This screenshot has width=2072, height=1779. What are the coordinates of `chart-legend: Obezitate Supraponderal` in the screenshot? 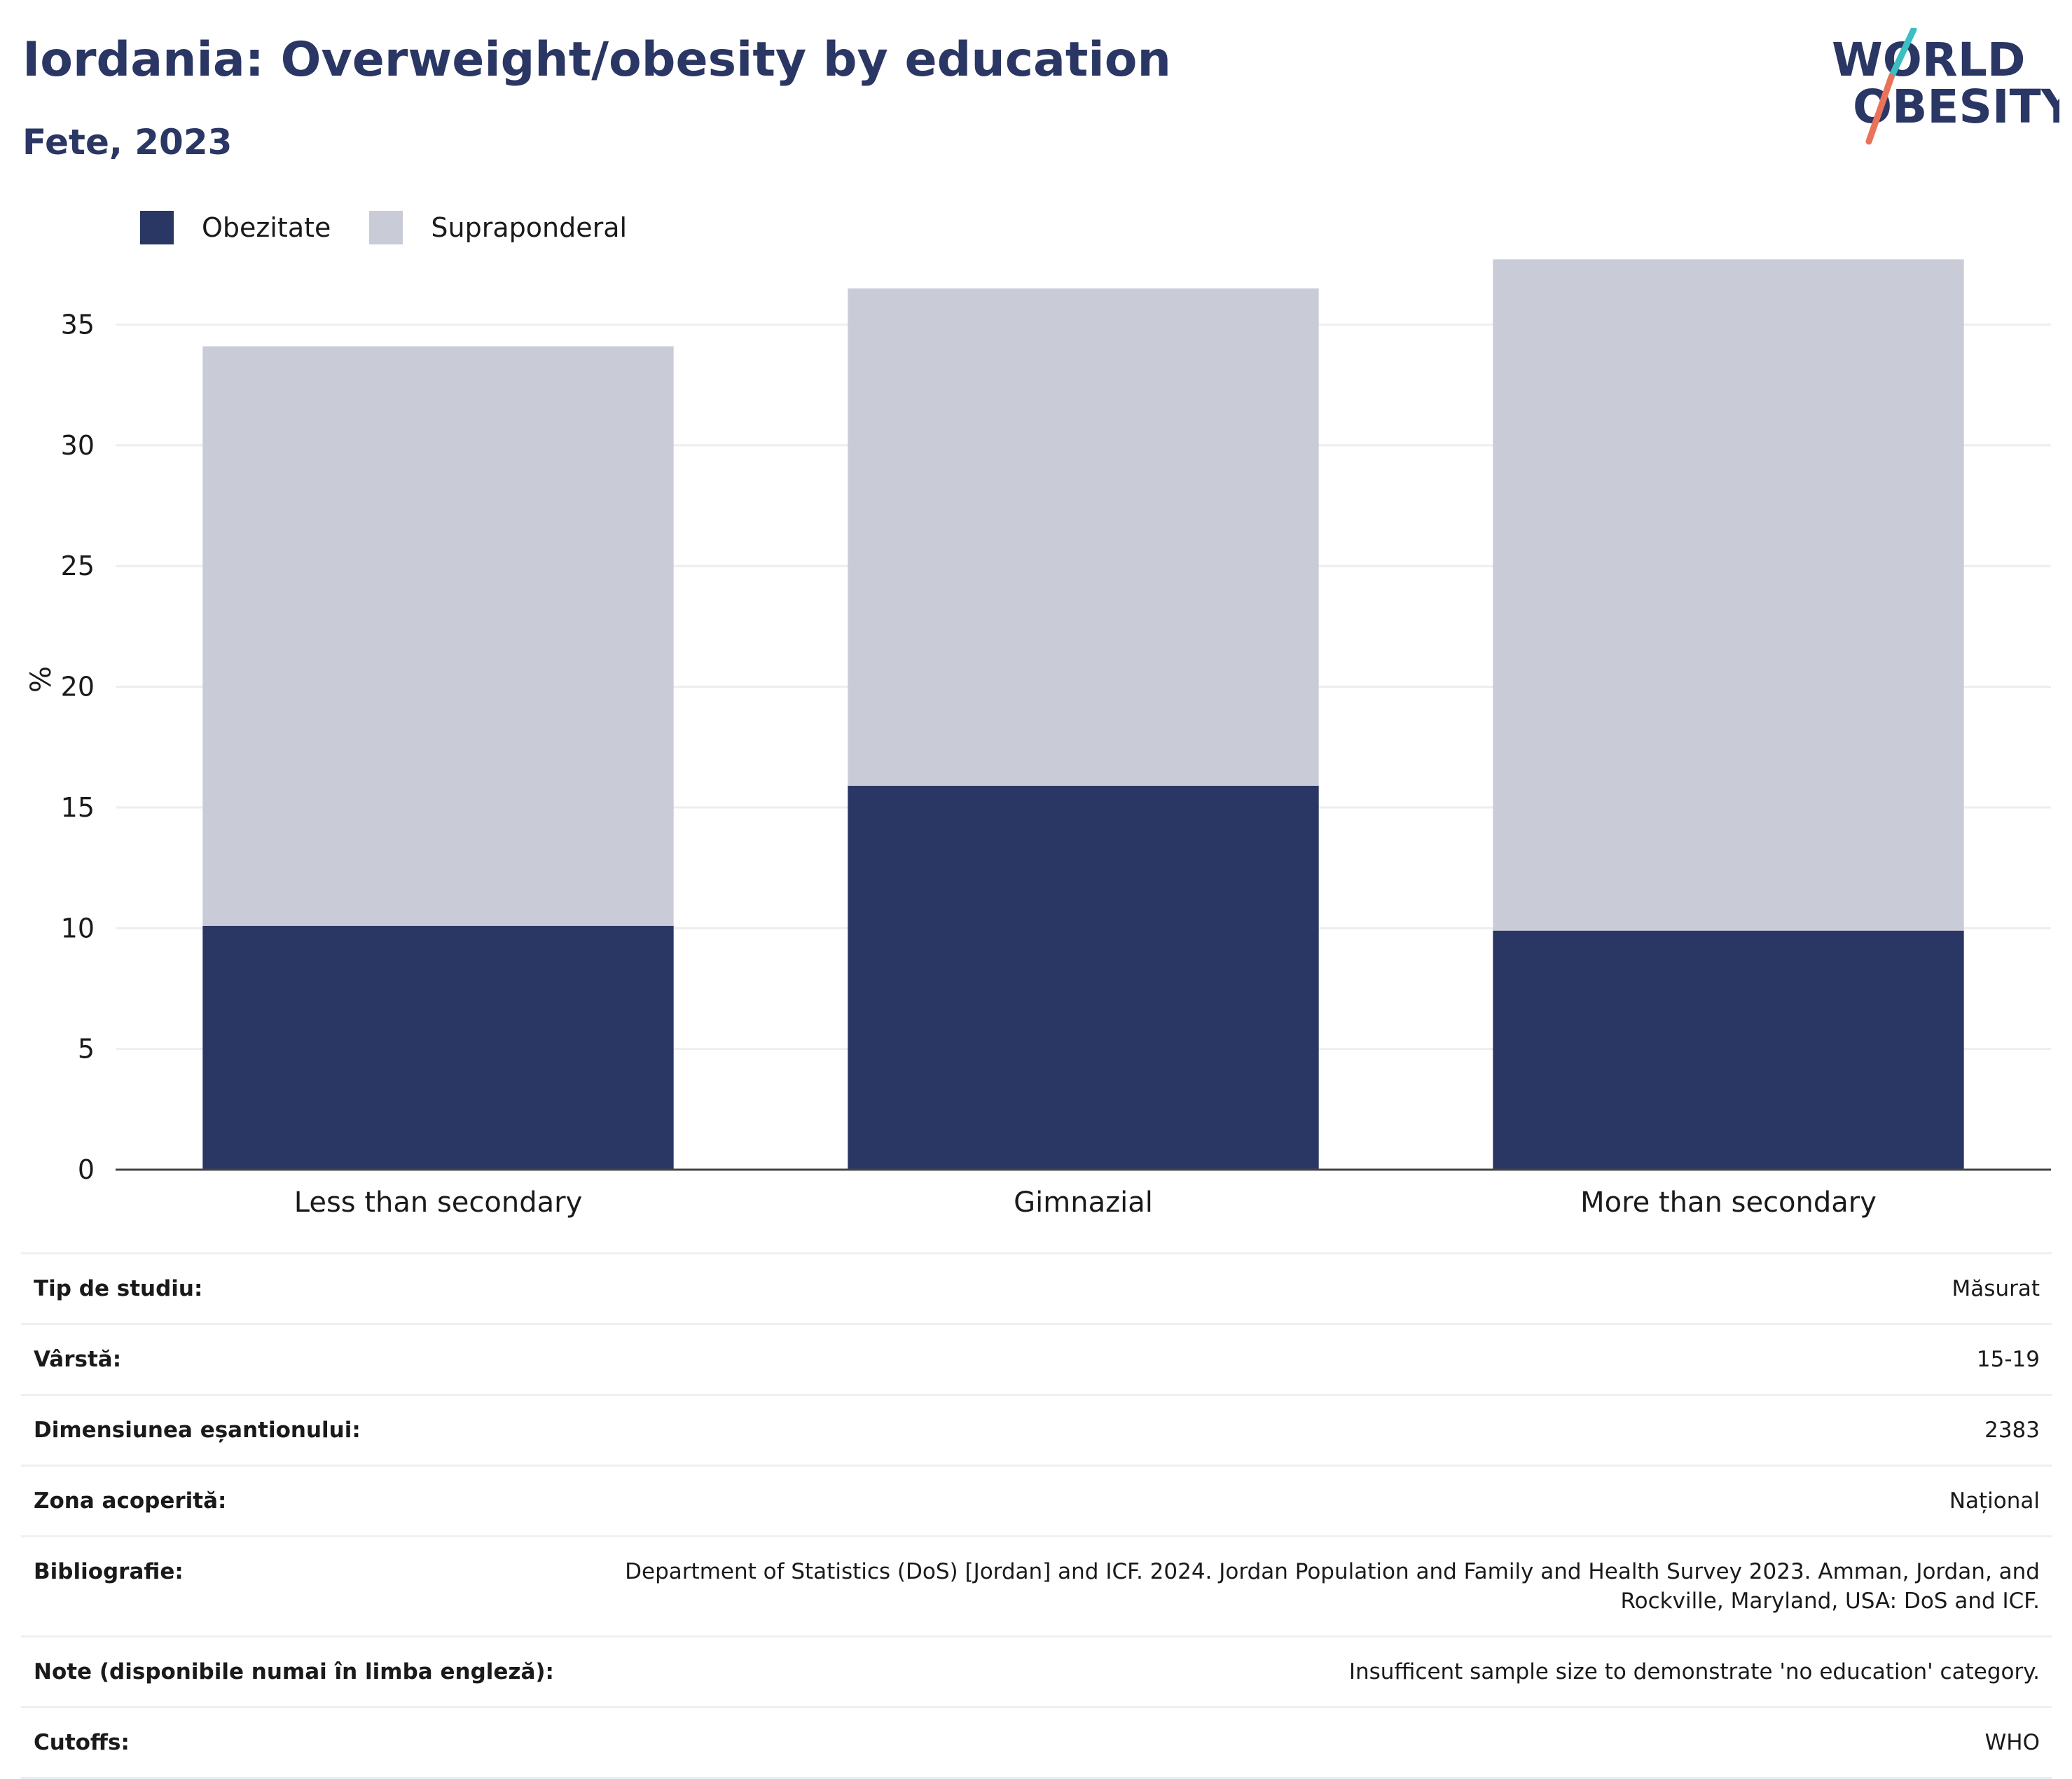 It's located at (403, 227).